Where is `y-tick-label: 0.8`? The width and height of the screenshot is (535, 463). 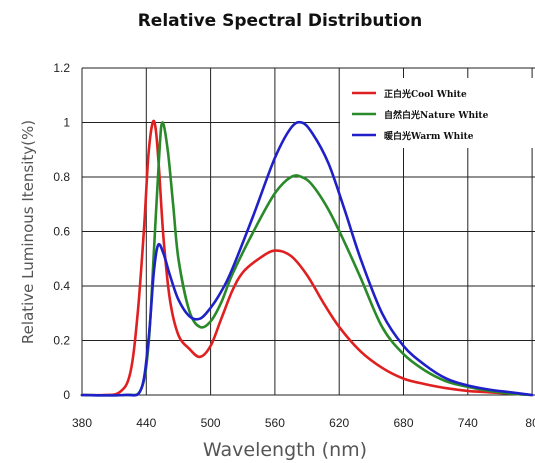 y-tick-label: 0.8 is located at coordinates (61, 177).